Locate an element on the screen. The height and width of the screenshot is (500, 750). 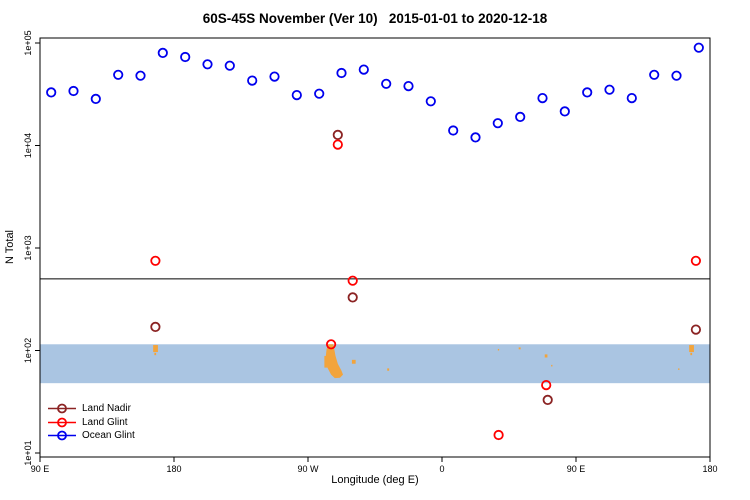
x-axis-label: Longitude (deg E) is located at coordinates (375, 480).